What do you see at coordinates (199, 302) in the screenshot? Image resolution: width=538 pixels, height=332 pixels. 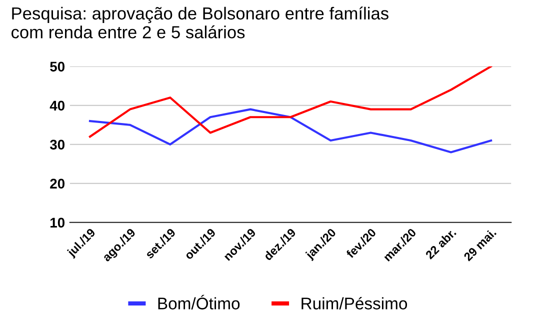 I see `legend-label: Bom/Ótimo` at bounding box center [199, 302].